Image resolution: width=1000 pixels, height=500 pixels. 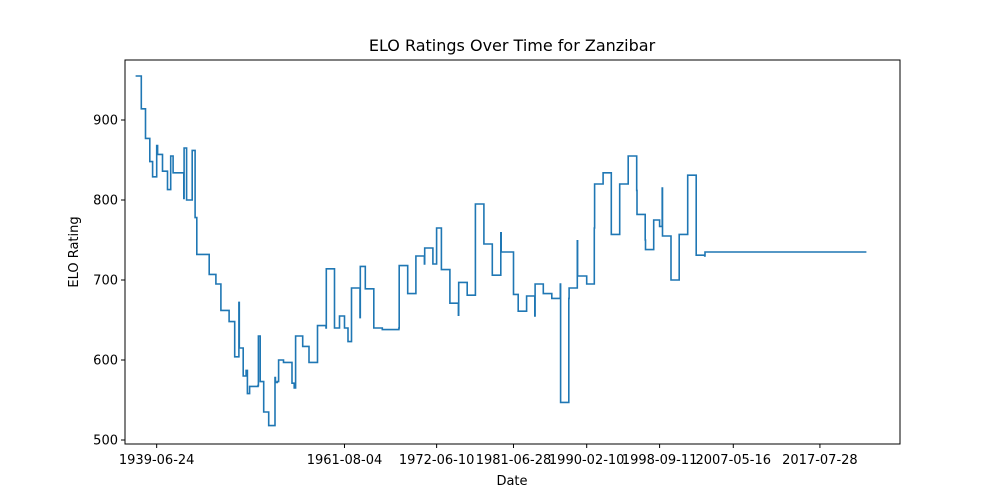 What do you see at coordinates (105, 121) in the screenshot?
I see `y-tick-label: 900` at bounding box center [105, 121].